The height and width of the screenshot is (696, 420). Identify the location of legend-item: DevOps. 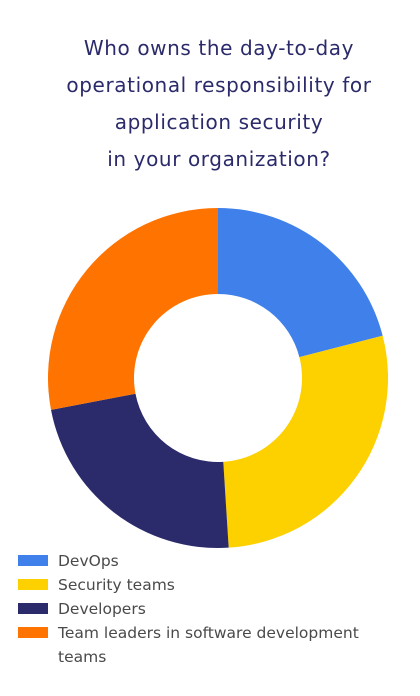
(208, 561).